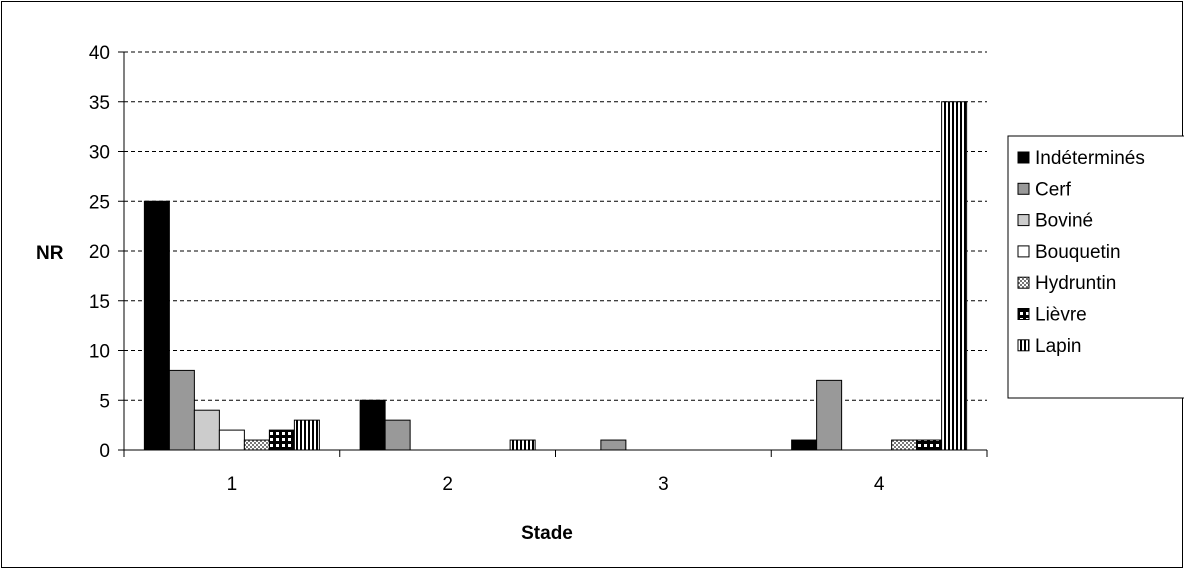  I want to click on y-tick-label: 20, so click(99, 252).